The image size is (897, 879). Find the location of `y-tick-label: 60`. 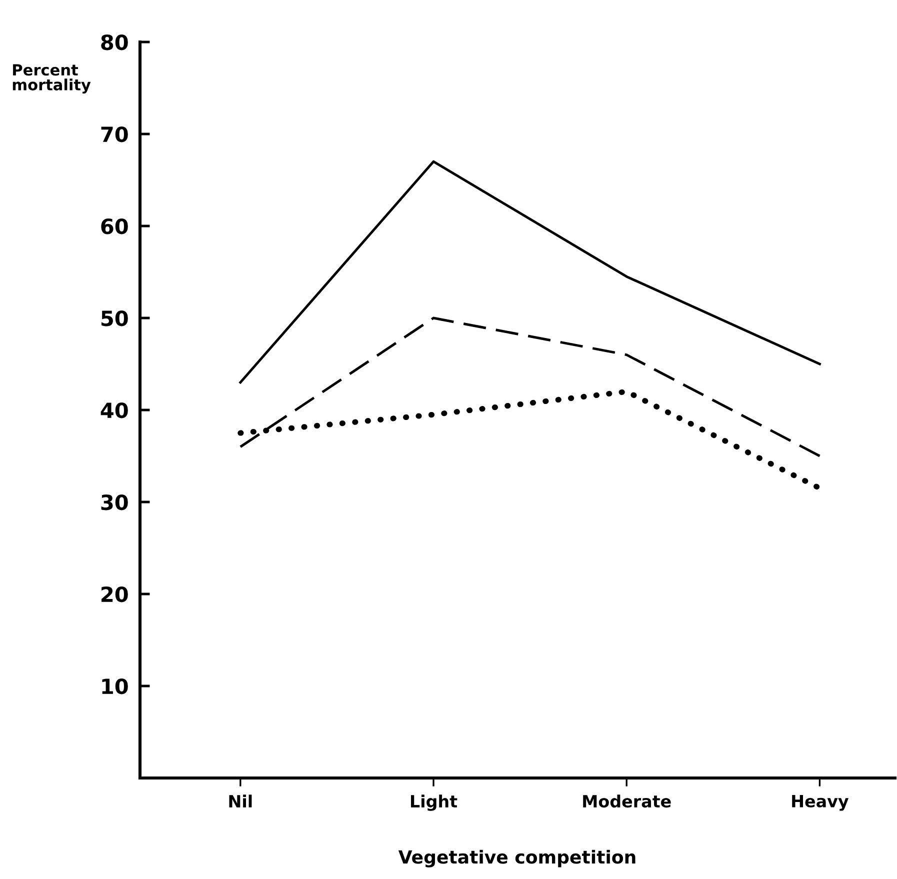

y-tick-label: 60 is located at coordinates (114, 226).